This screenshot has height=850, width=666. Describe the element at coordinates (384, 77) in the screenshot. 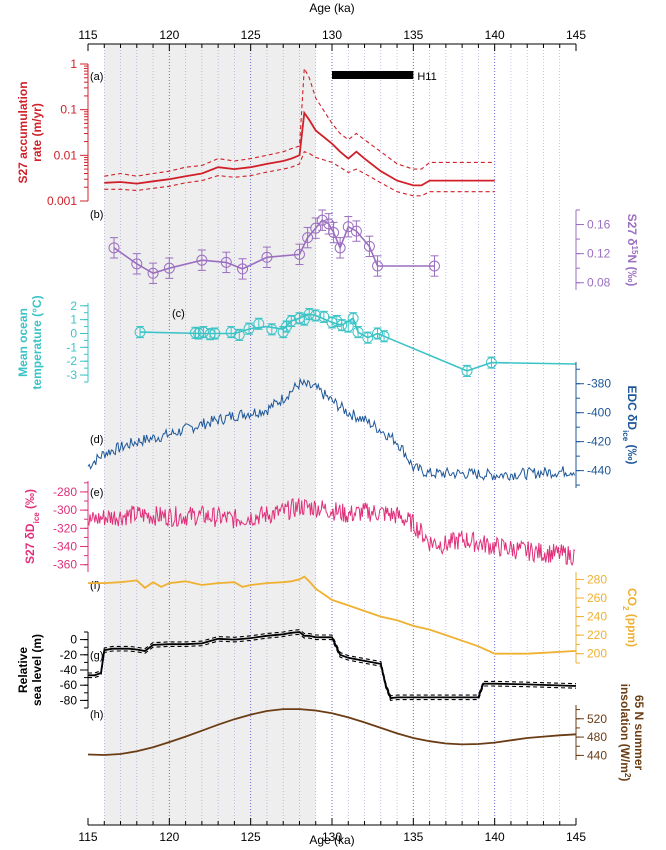

I see `h11-event: H11` at that location.